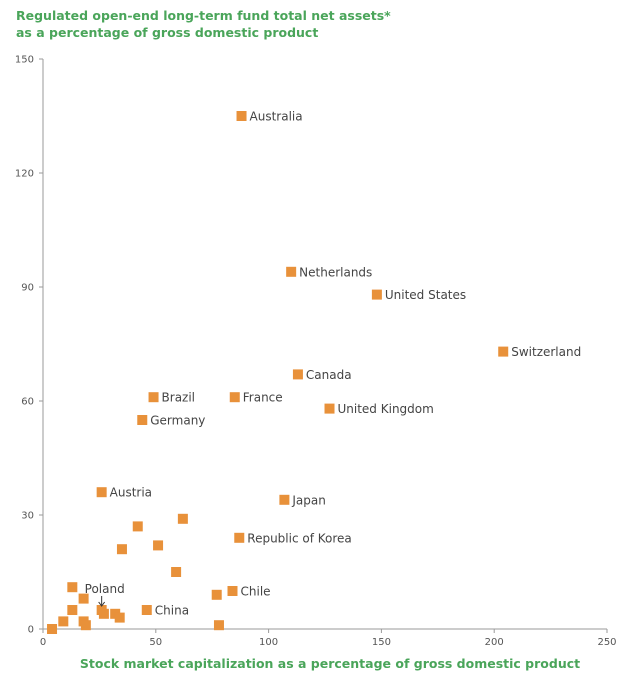 The height and width of the screenshot is (683, 640). What do you see at coordinates (284, 499) in the screenshot?
I see `data-point-japan` at bounding box center [284, 499].